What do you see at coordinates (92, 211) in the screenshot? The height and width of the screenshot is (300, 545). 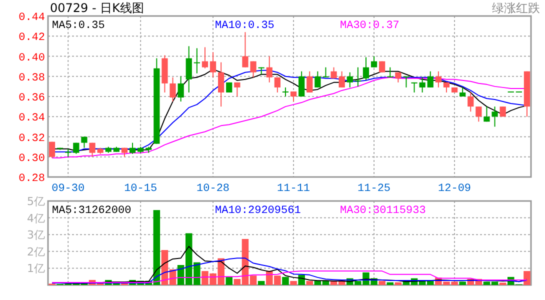 I see `legend: MA5:31262000` at bounding box center [92, 211].